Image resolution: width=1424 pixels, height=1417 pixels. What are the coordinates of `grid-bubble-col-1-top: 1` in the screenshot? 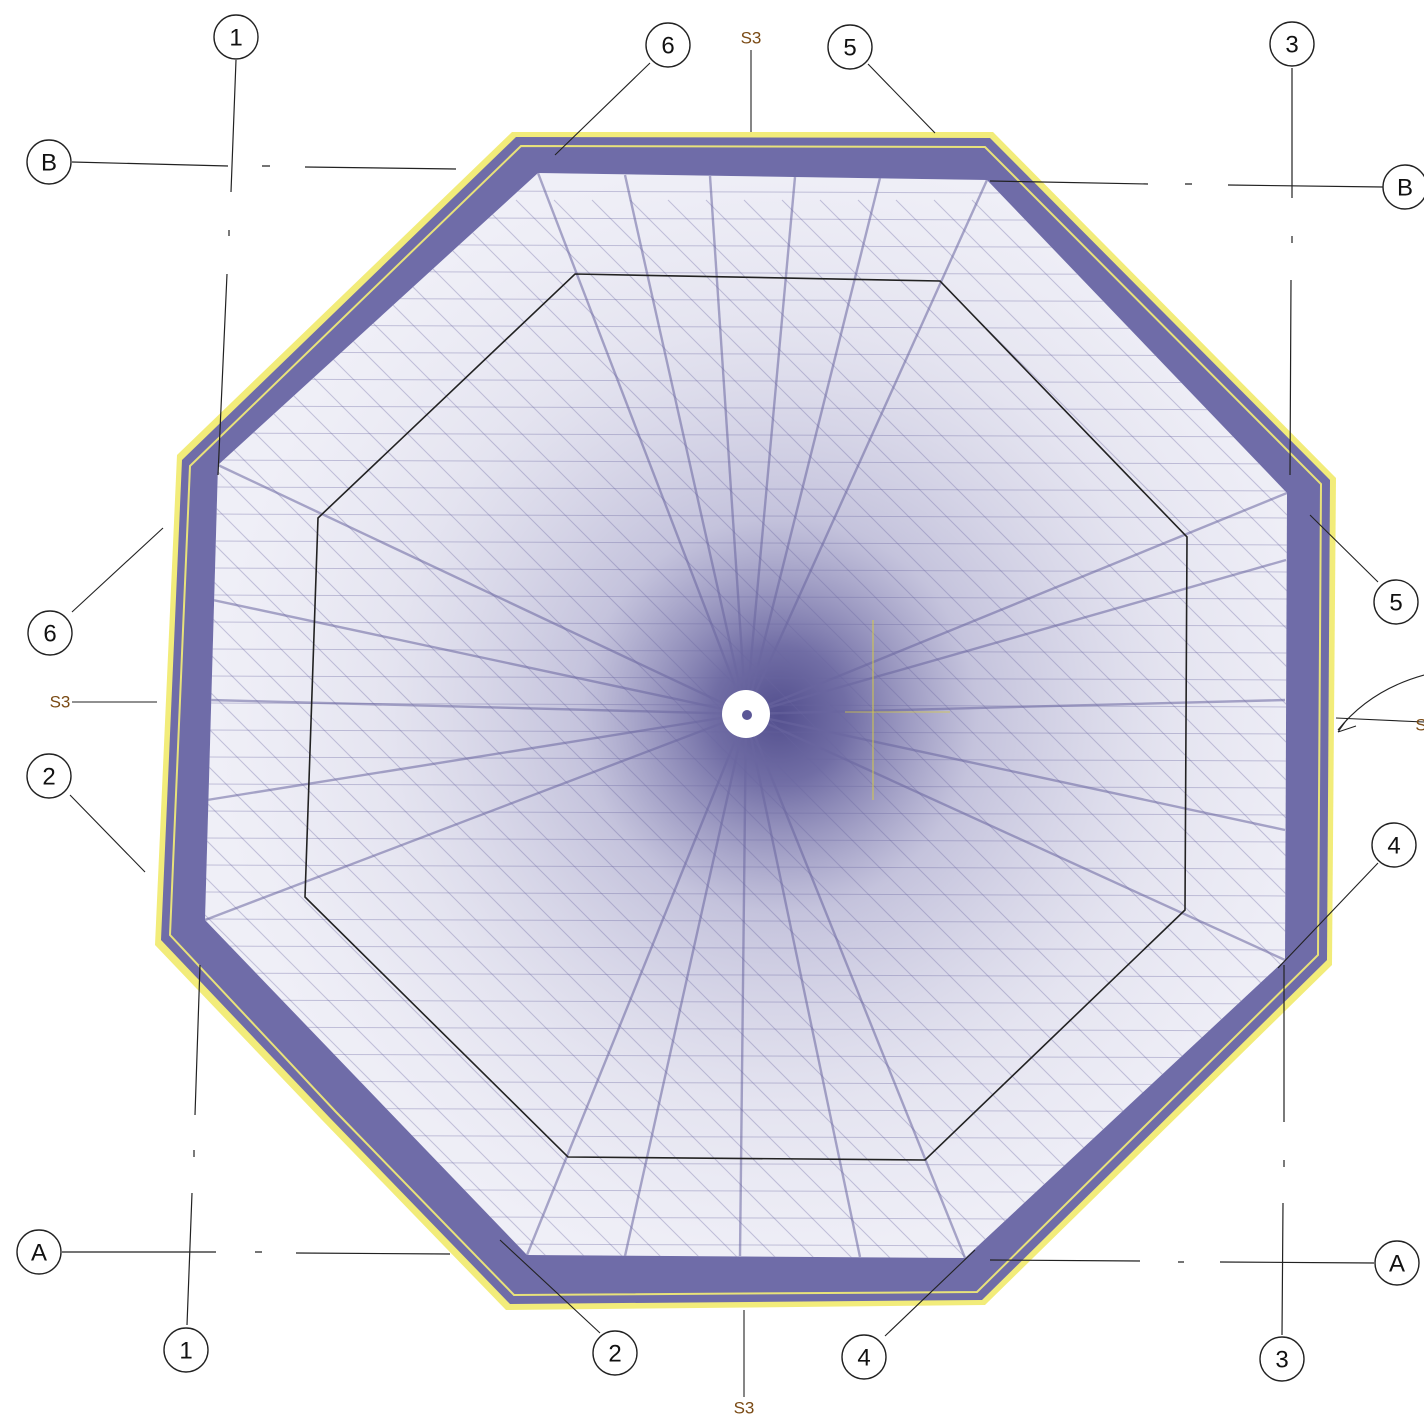 It's located at (236, 37).